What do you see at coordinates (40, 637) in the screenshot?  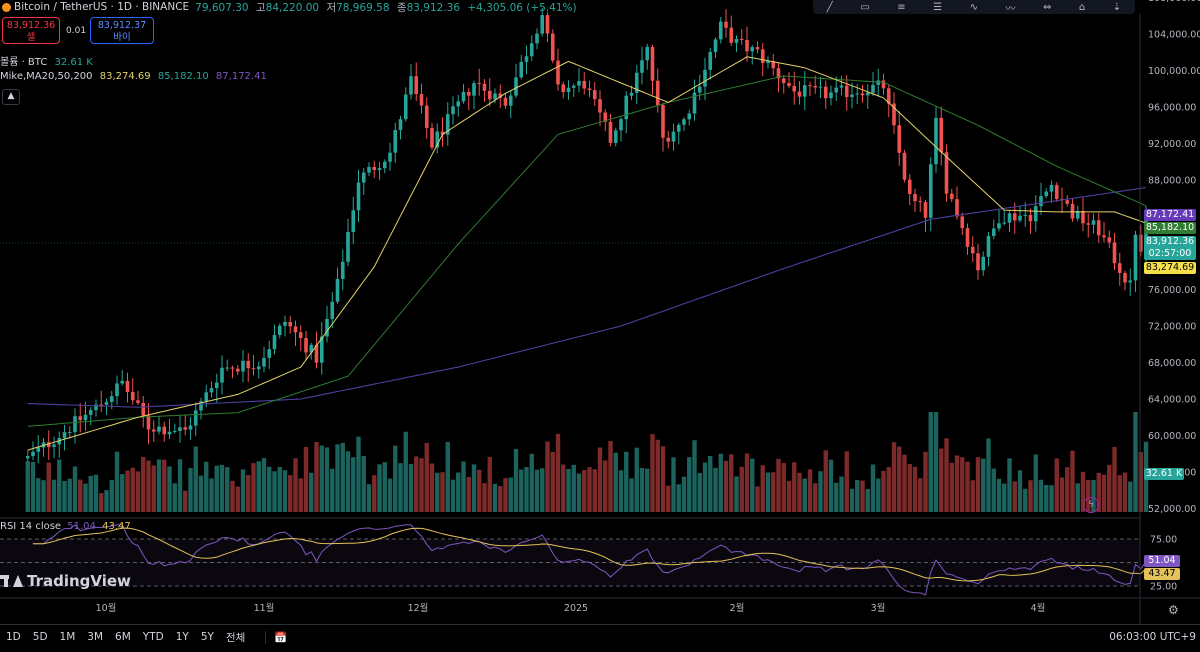 I see `timeframe-5d: 5D` at bounding box center [40, 637].